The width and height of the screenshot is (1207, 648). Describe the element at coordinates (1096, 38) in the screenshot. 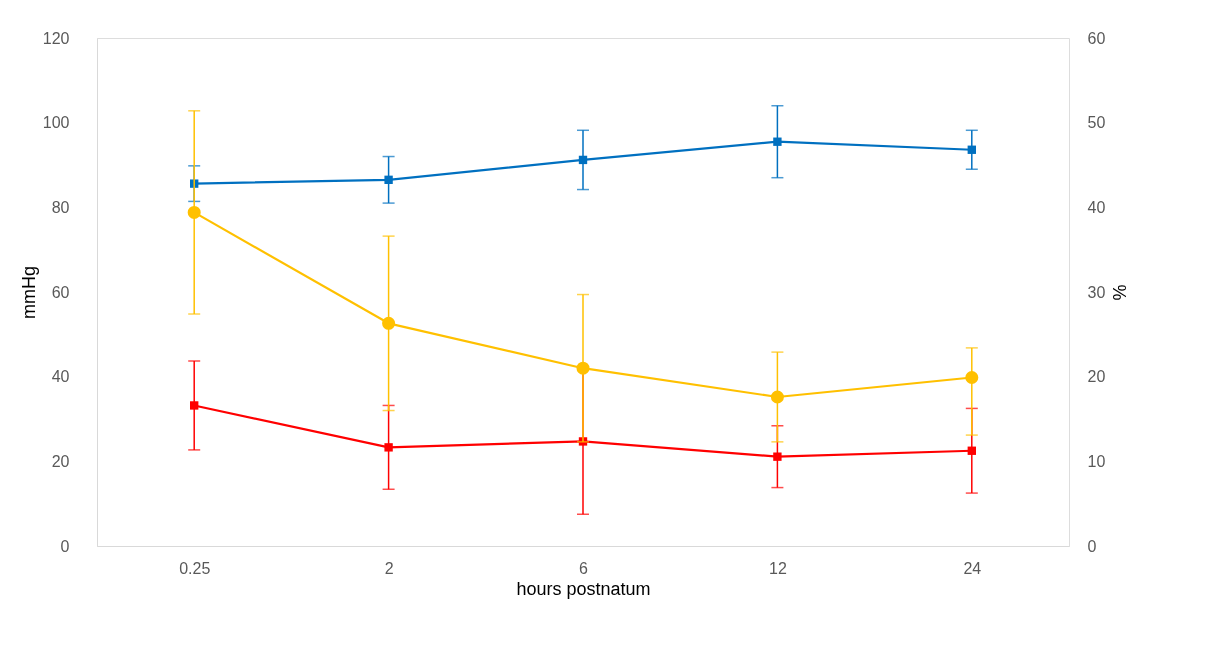

I see `y2-tick-label: 60` at that location.